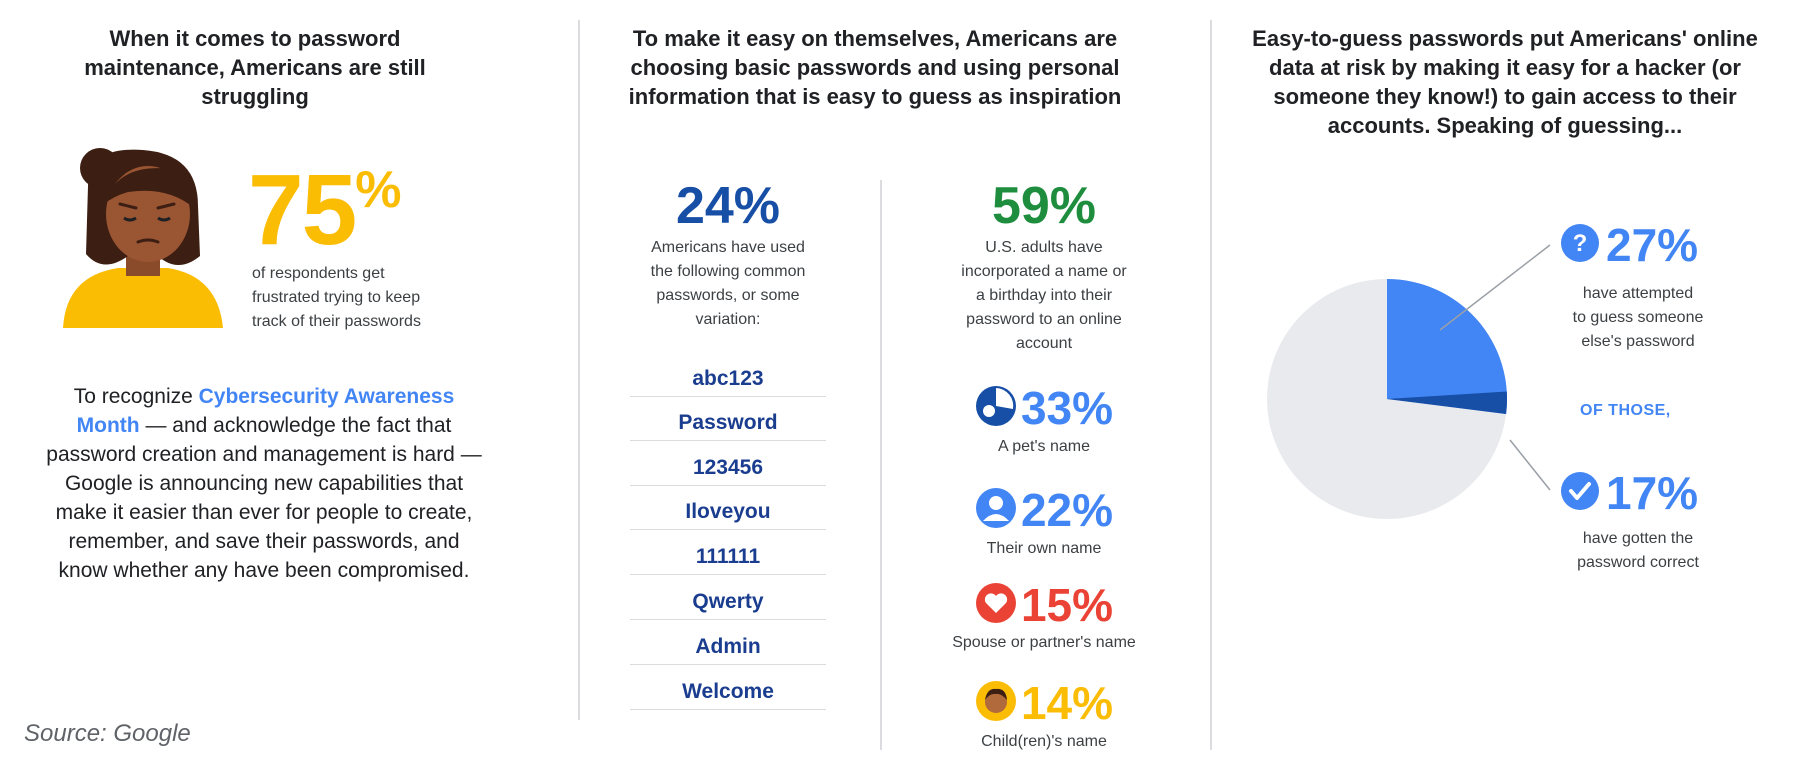 The height and width of the screenshot is (771, 1800). I want to click on person-icon, so click(996, 510).